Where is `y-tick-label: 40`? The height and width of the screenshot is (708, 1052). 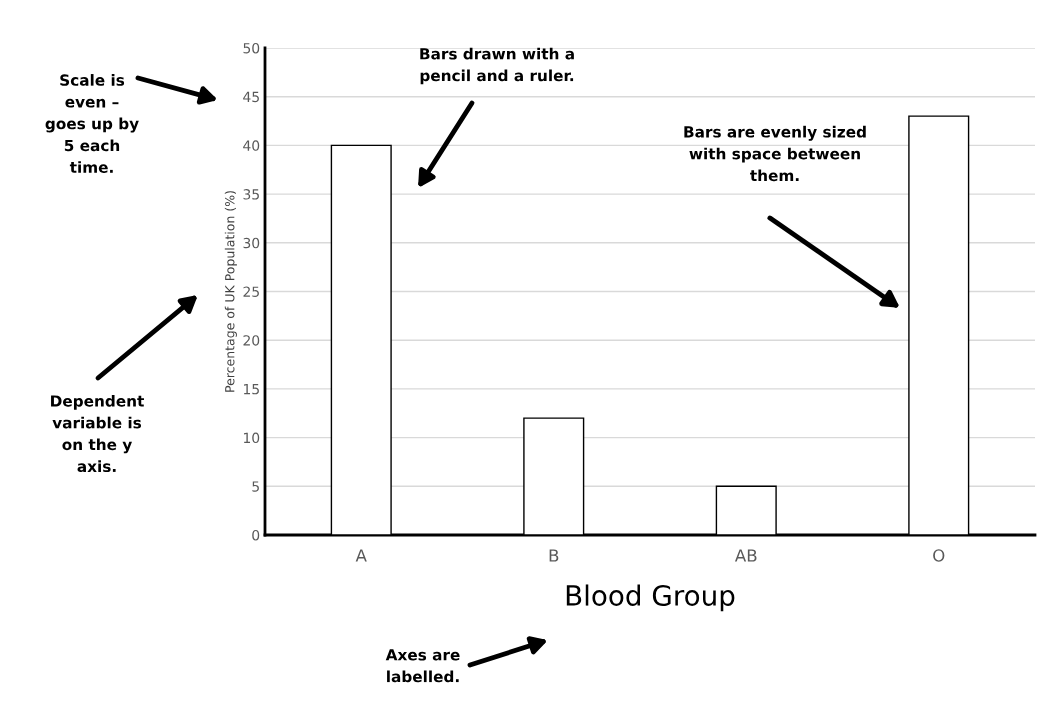
y-tick-label: 40 is located at coordinates (251, 145).